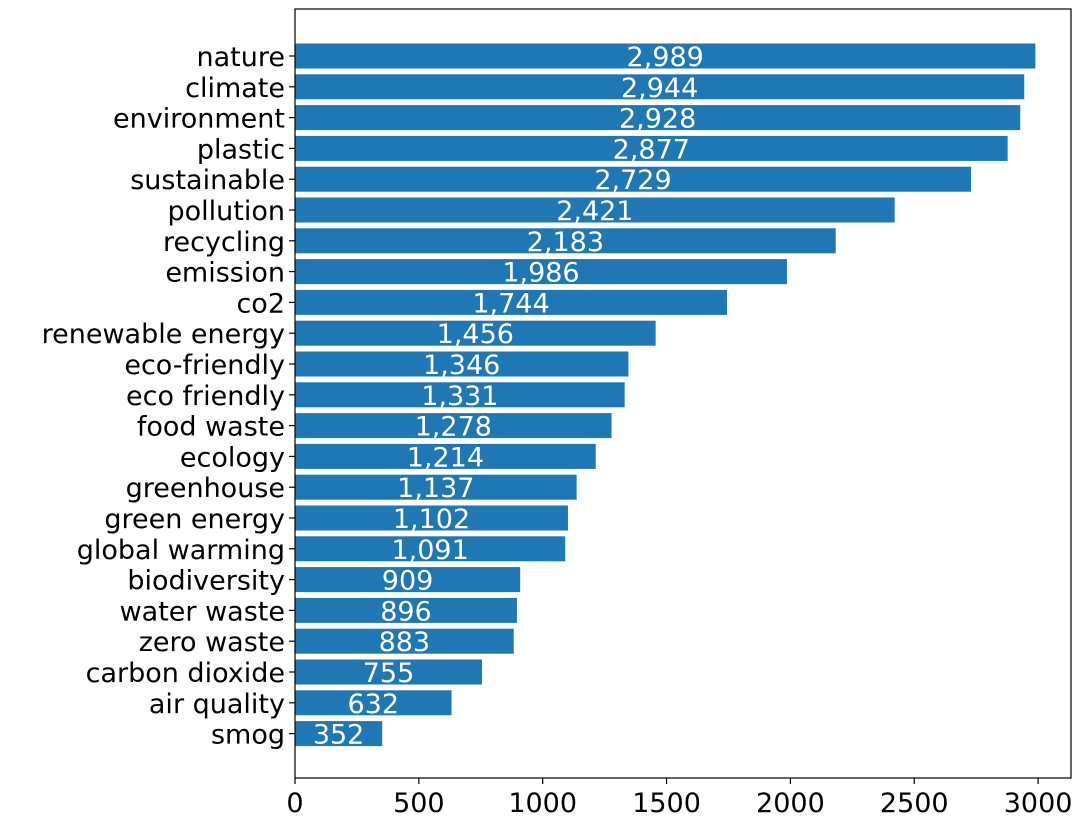  I want to click on bar-value-label: 632, so click(373, 704).